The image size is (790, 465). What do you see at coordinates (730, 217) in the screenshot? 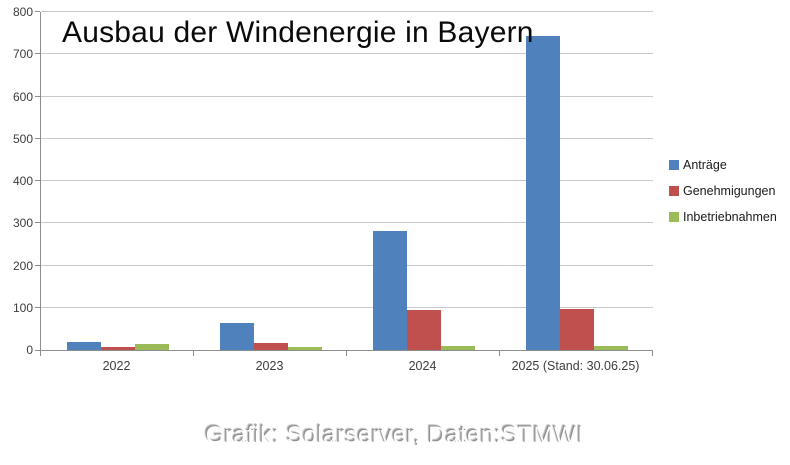
I see `legend-label: Inbetriebnahmen` at bounding box center [730, 217].